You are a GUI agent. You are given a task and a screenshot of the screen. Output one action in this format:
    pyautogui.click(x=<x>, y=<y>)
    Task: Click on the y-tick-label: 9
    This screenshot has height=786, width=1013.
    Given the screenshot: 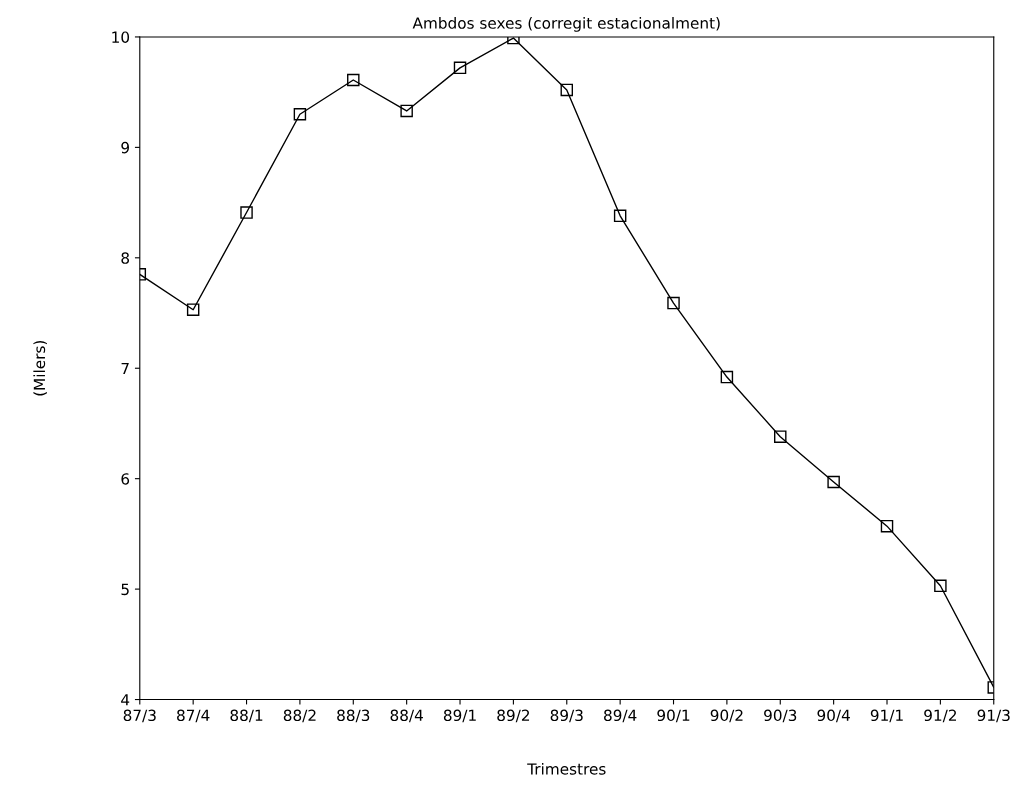 What is the action you would take?
    pyautogui.click(x=125, y=147)
    